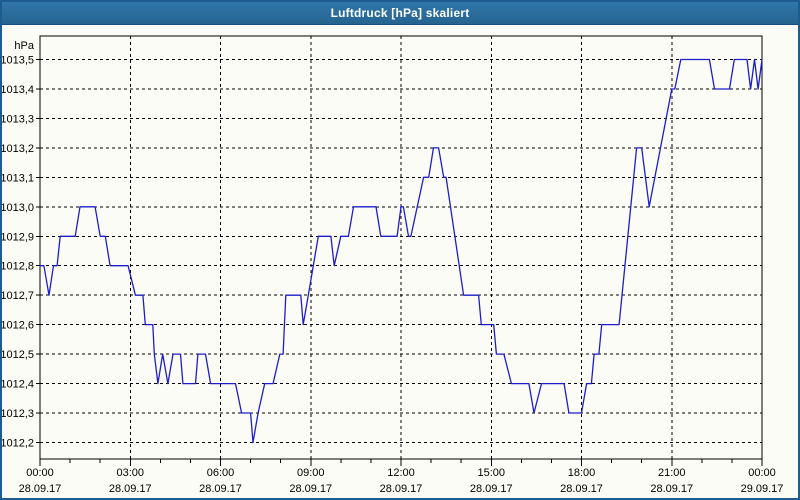 This screenshot has height=500, width=800. Describe the element at coordinates (762, 489) in the screenshot. I see `x-tick-date-label: 29.09.17` at that location.